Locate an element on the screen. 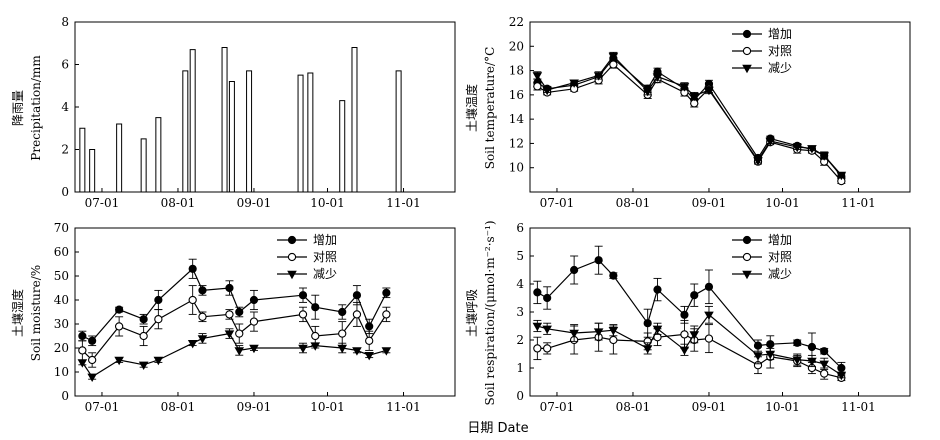  moisture-ytick-label: 20 is located at coordinates (61, 348).